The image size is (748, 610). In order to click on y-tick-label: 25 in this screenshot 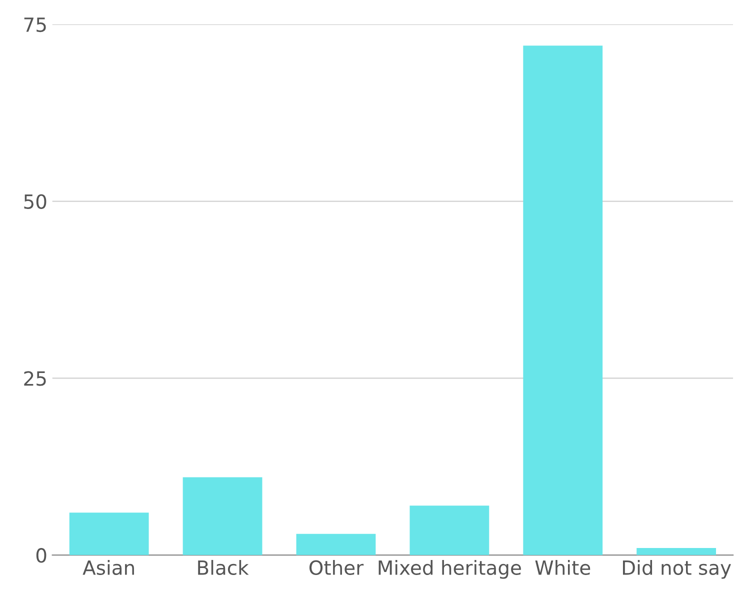, I will do `click(35, 378)`.